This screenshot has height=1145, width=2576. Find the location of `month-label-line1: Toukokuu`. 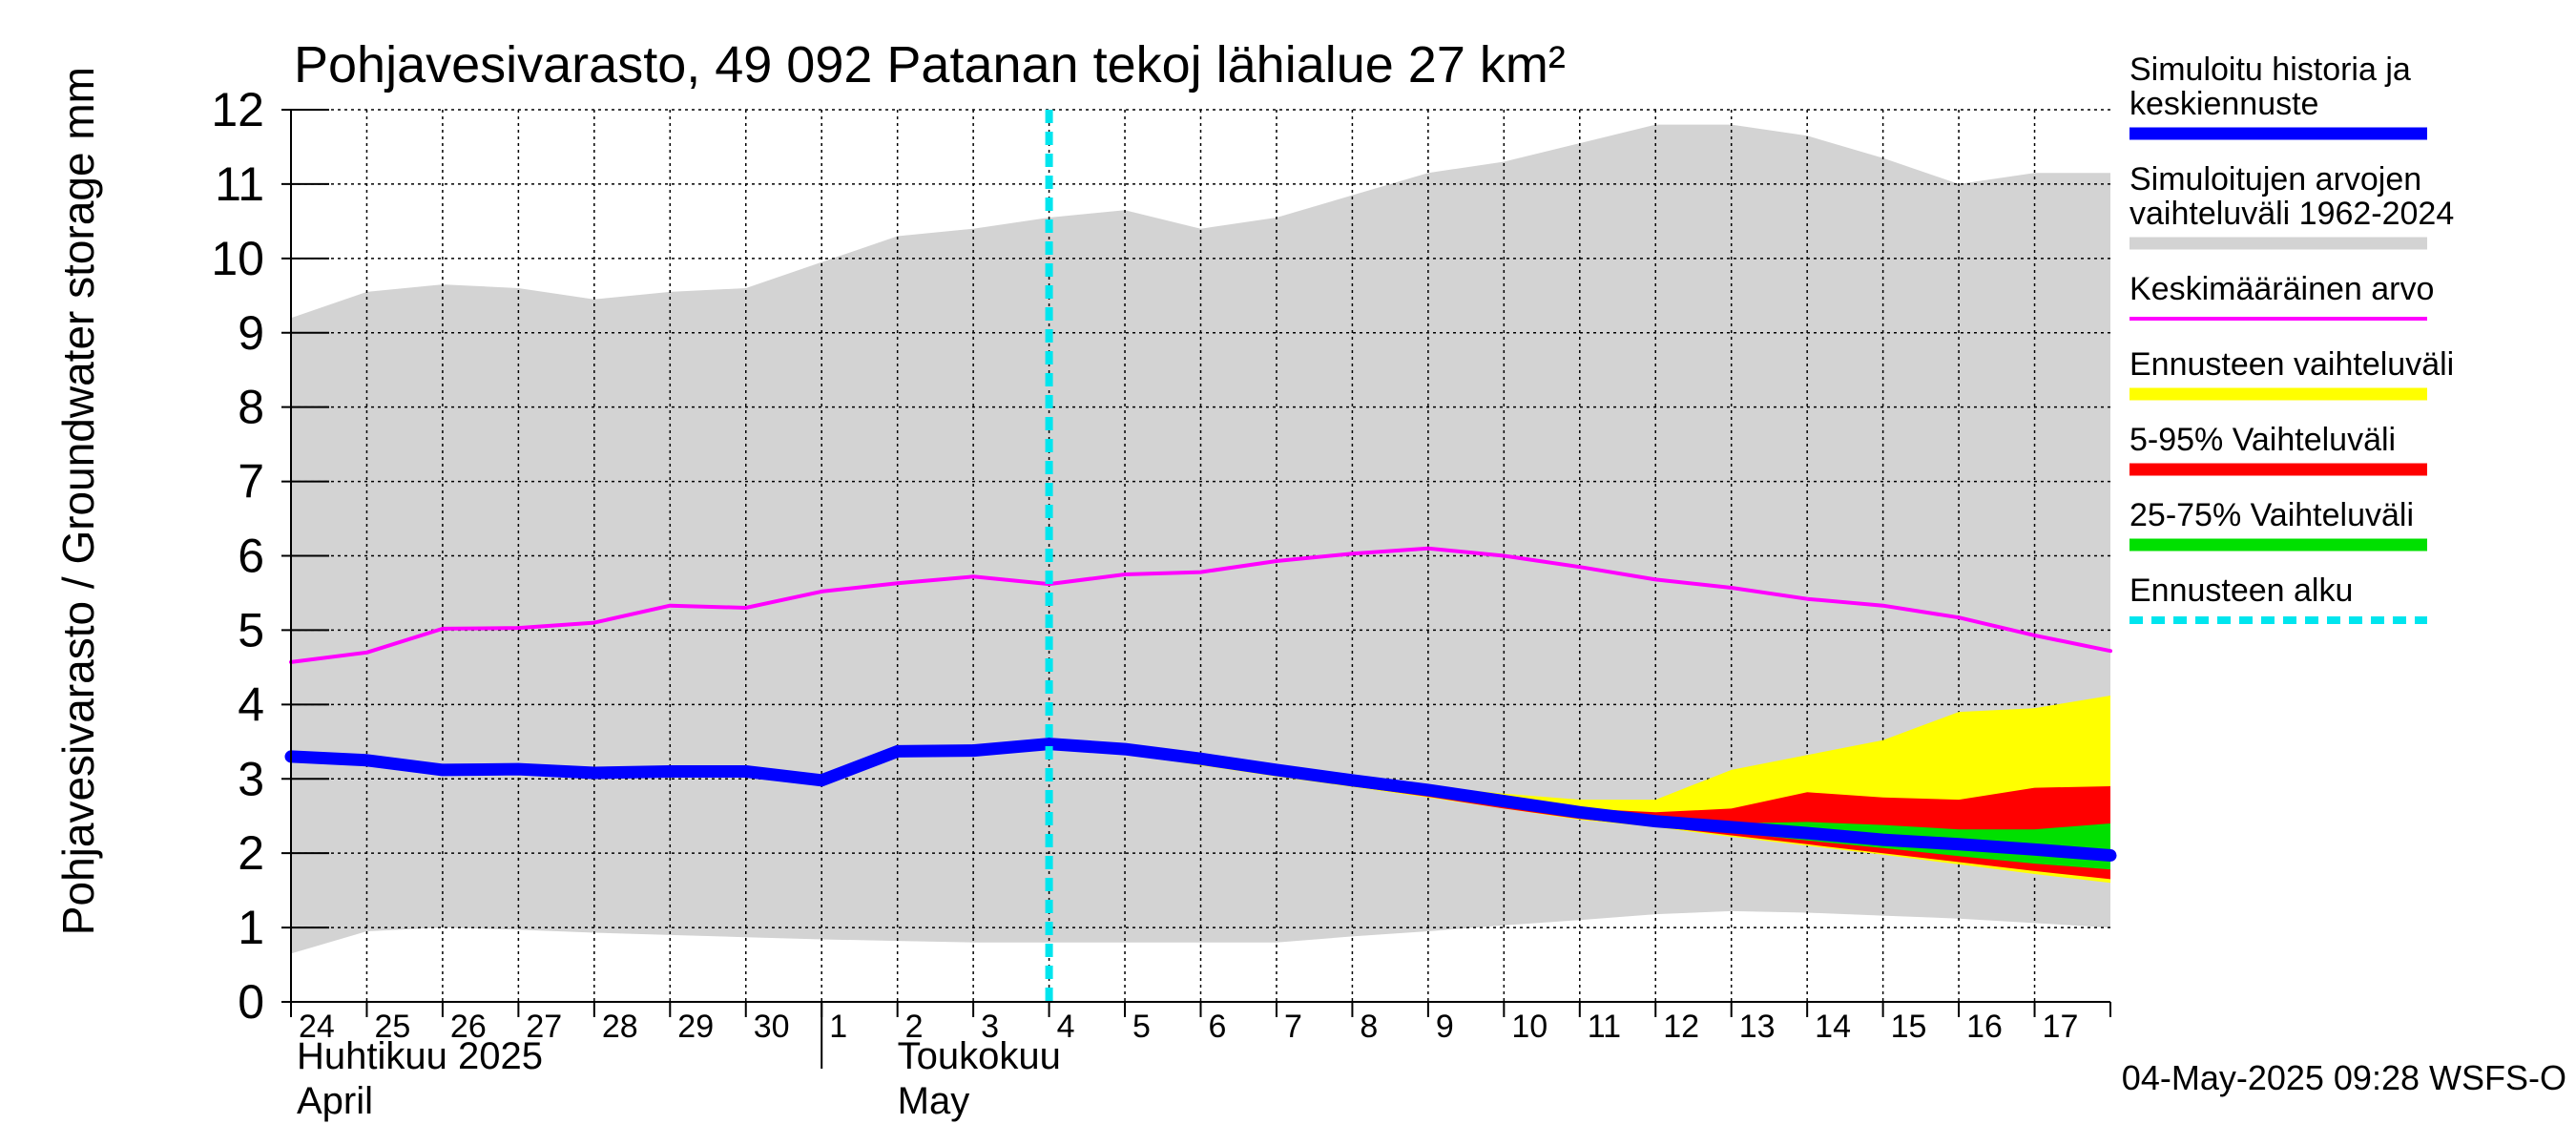

month-label-line1: Toukokuu is located at coordinates (979, 1056).